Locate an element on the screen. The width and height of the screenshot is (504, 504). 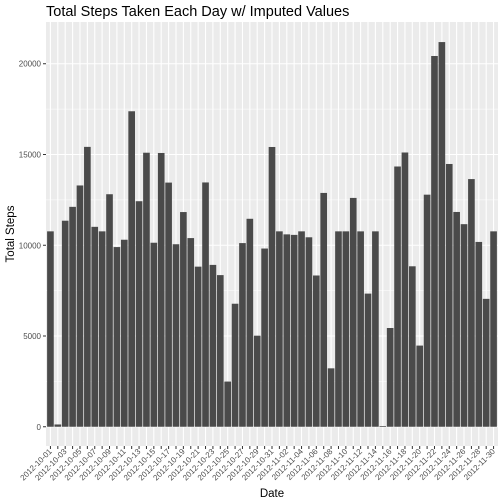
y-tick-label: 15000 is located at coordinates (30, 155).